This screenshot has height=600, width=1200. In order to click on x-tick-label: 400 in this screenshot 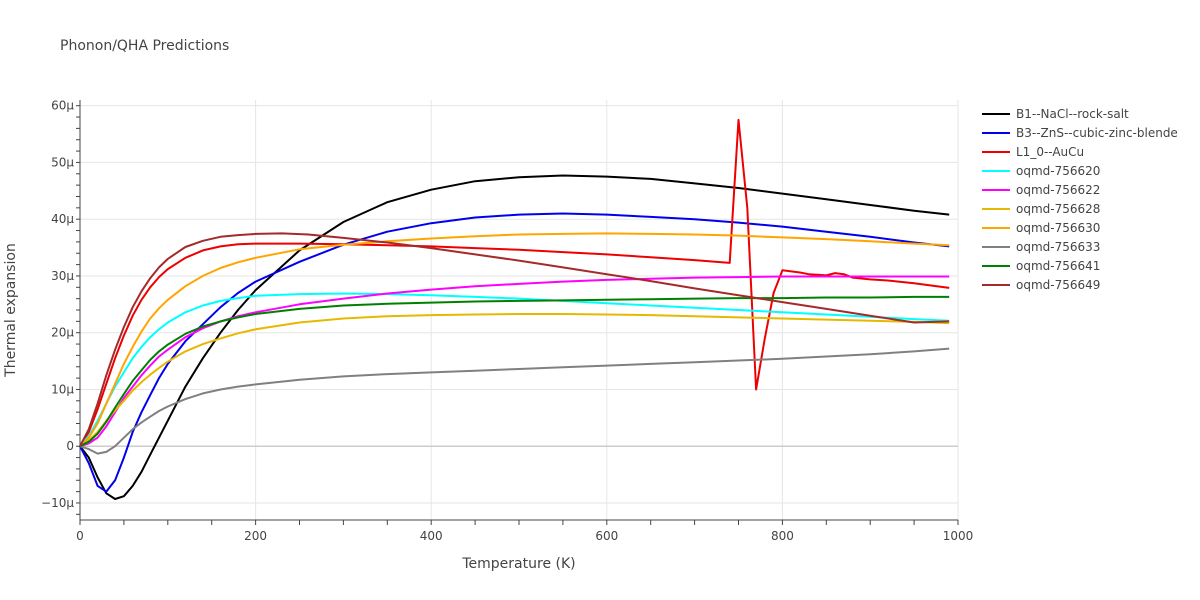, I will do `click(431, 536)`.